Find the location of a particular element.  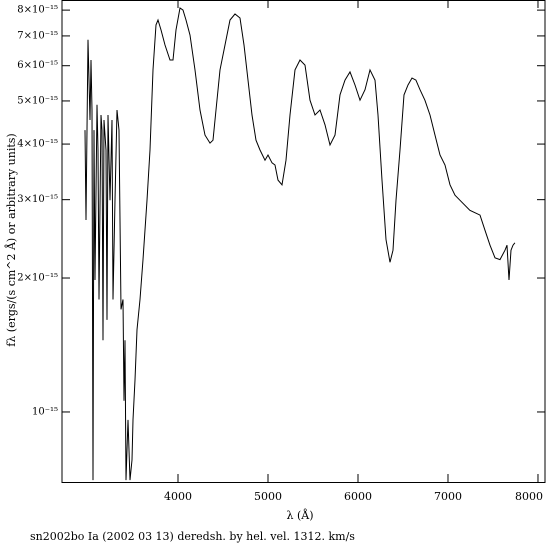

y-tick-label: 3×10⁻¹⁵ is located at coordinates (37, 199).